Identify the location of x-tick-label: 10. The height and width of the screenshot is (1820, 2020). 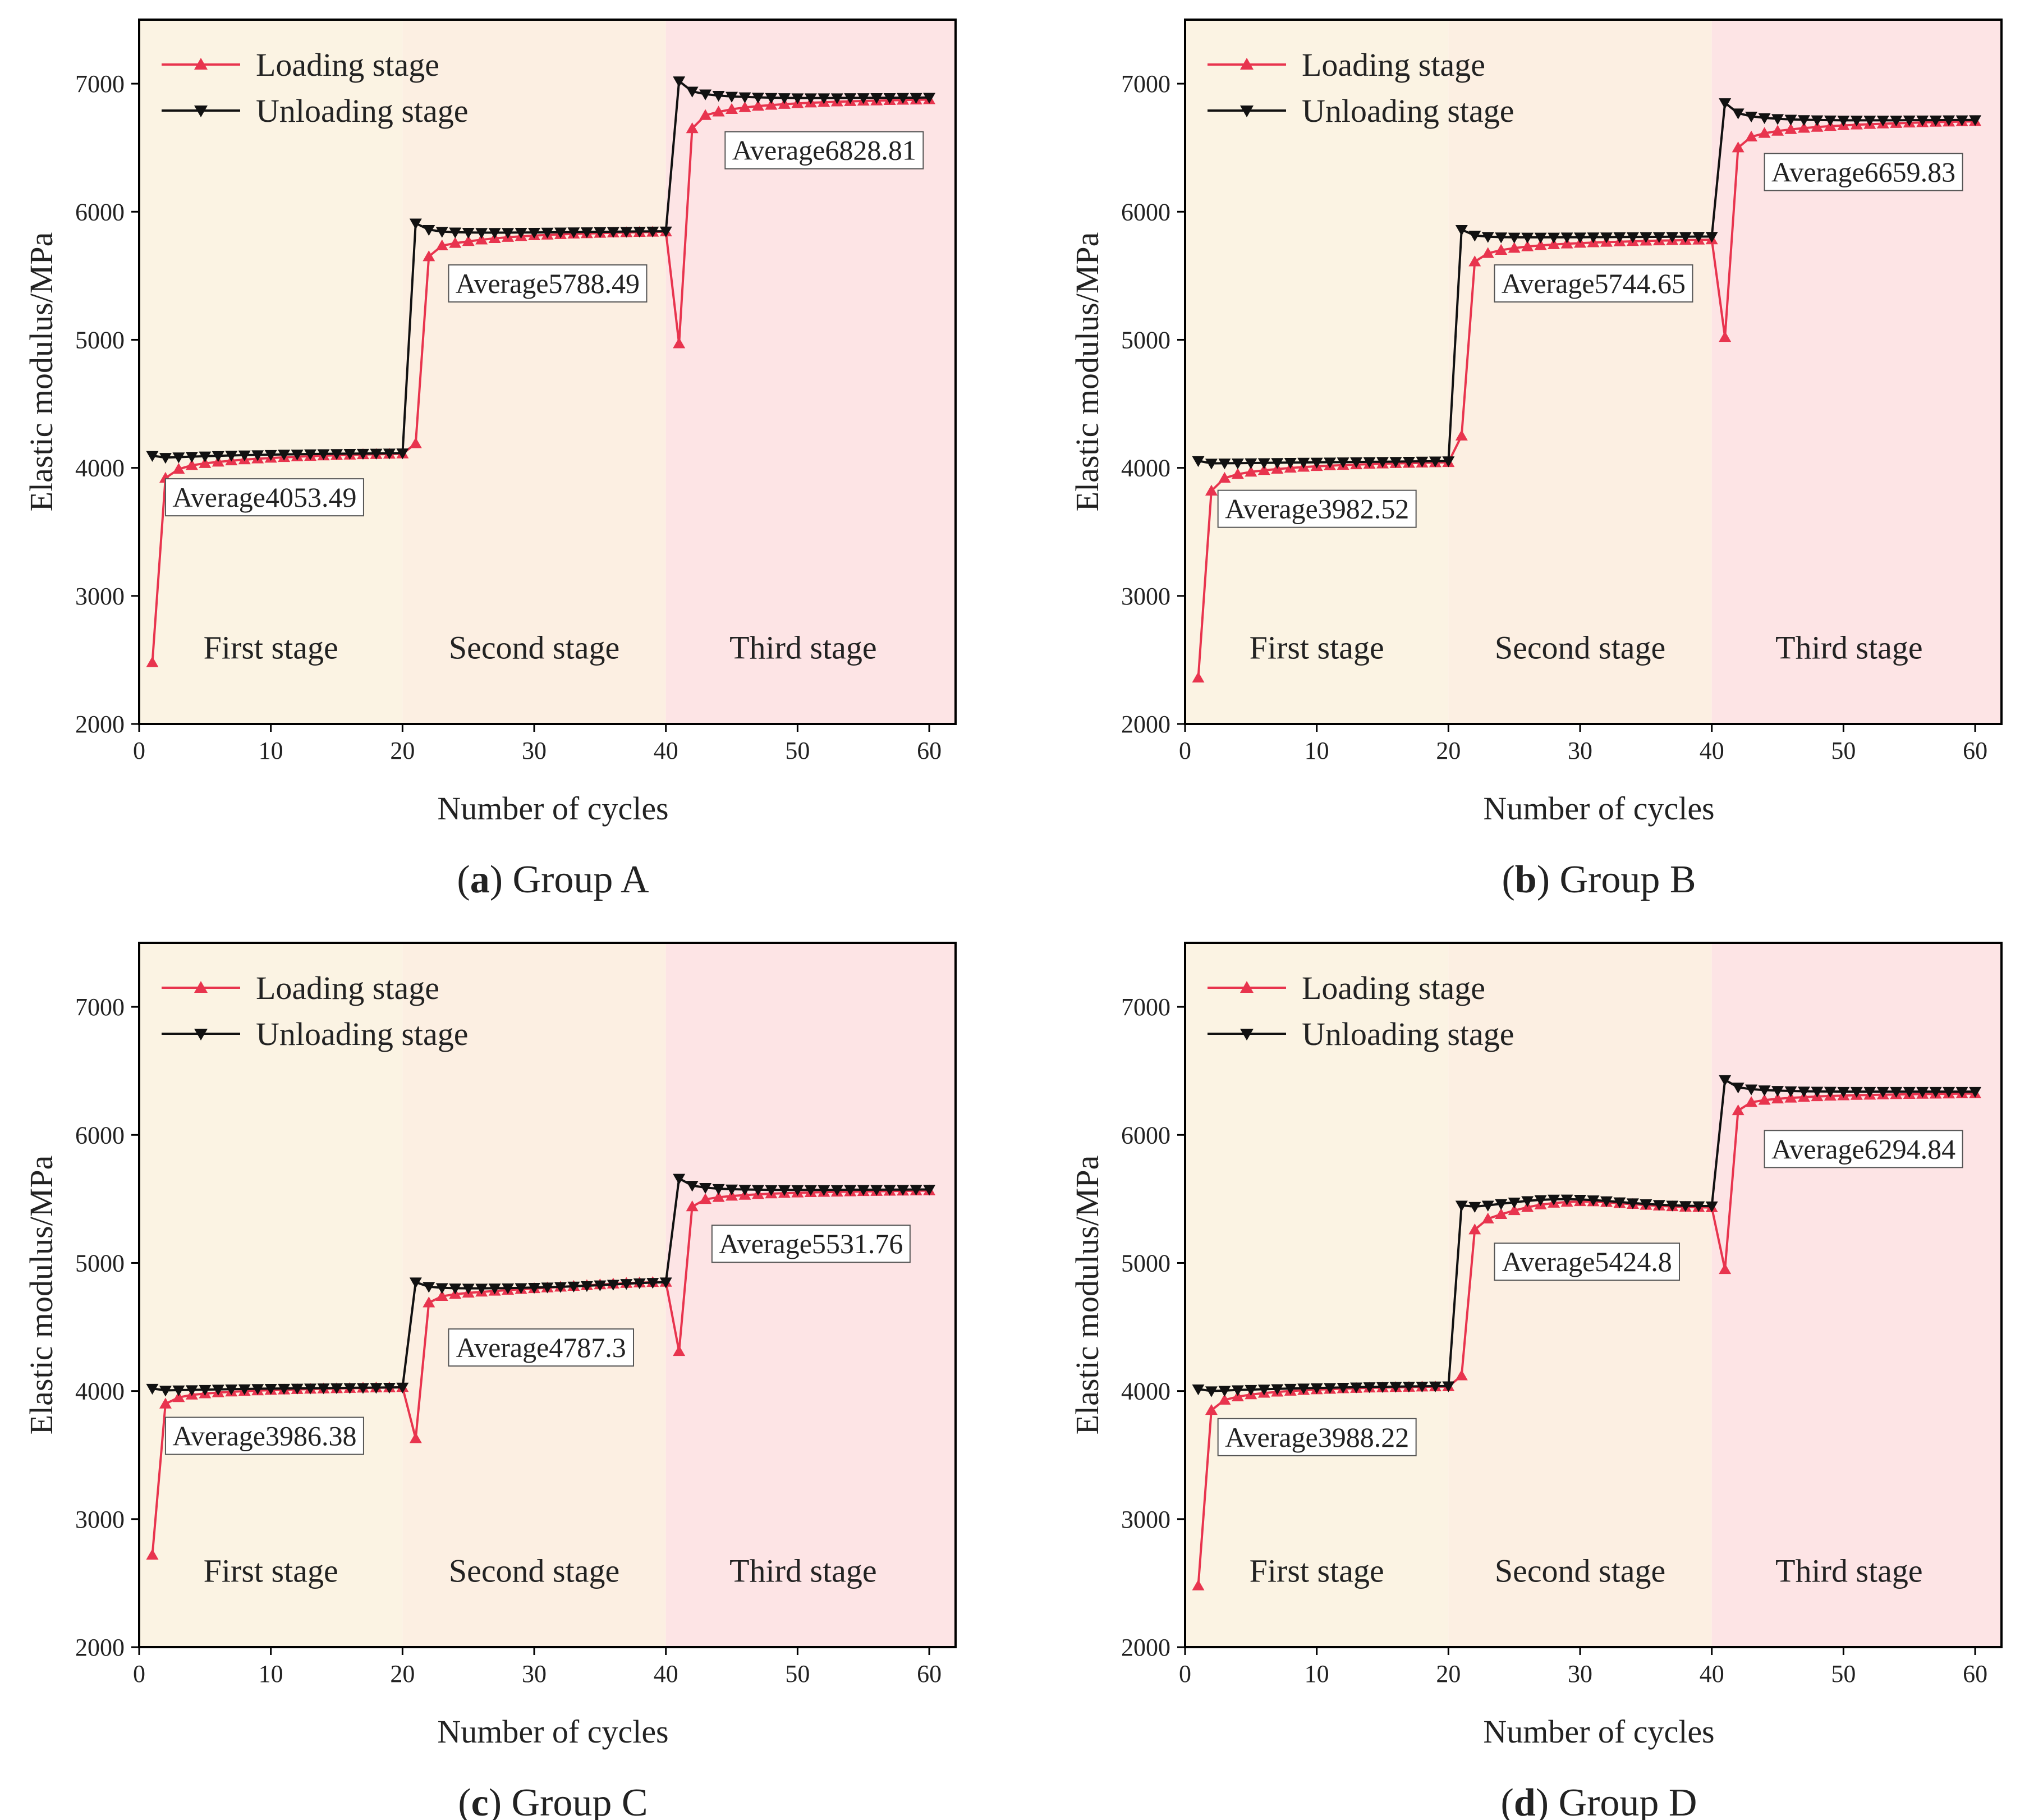
(271, 751).